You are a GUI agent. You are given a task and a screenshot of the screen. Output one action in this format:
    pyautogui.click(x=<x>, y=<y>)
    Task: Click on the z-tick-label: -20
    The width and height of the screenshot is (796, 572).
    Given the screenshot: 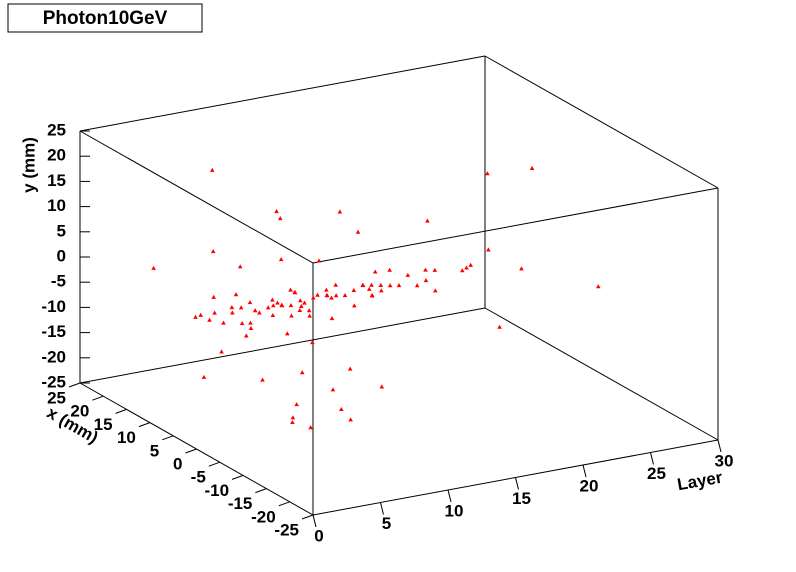 What is the action you would take?
    pyautogui.click(x=53, y=356)
    